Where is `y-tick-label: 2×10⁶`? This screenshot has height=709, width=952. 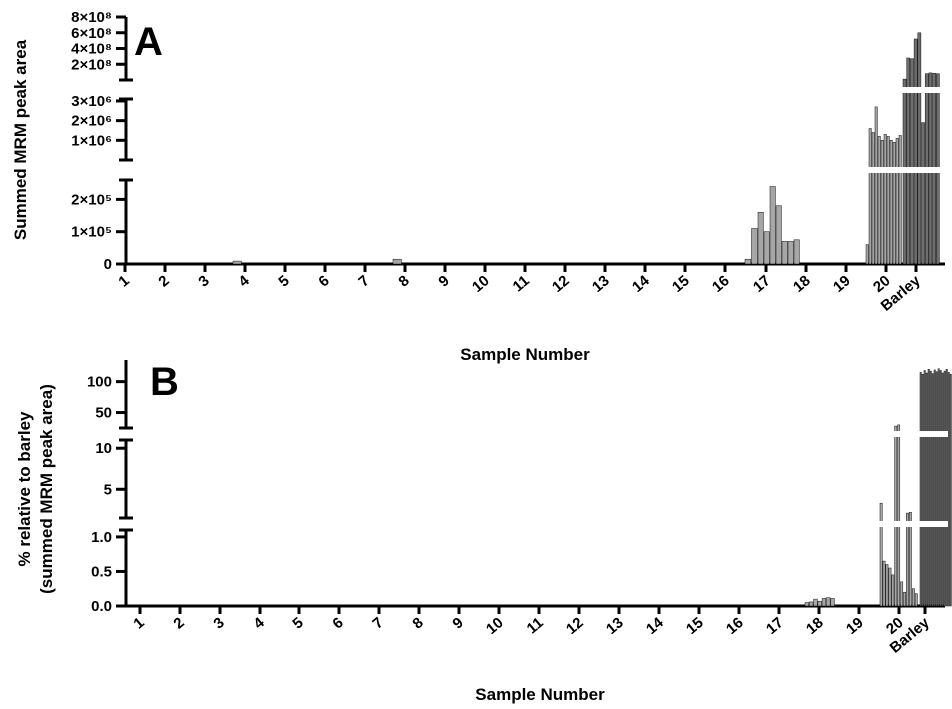 y-tick-label: 2×10⁶ is located at coordinates (91, 121).